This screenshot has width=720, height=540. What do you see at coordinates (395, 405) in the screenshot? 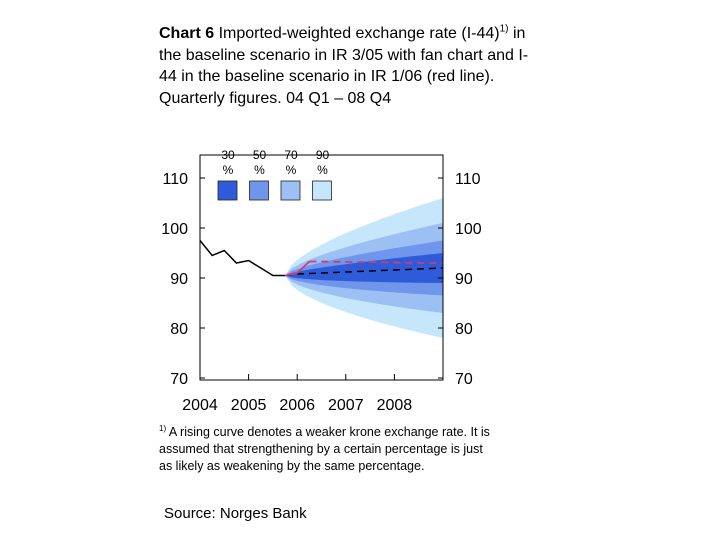
I see `x-tick-label: 2008` at bounding box center [395, 405].